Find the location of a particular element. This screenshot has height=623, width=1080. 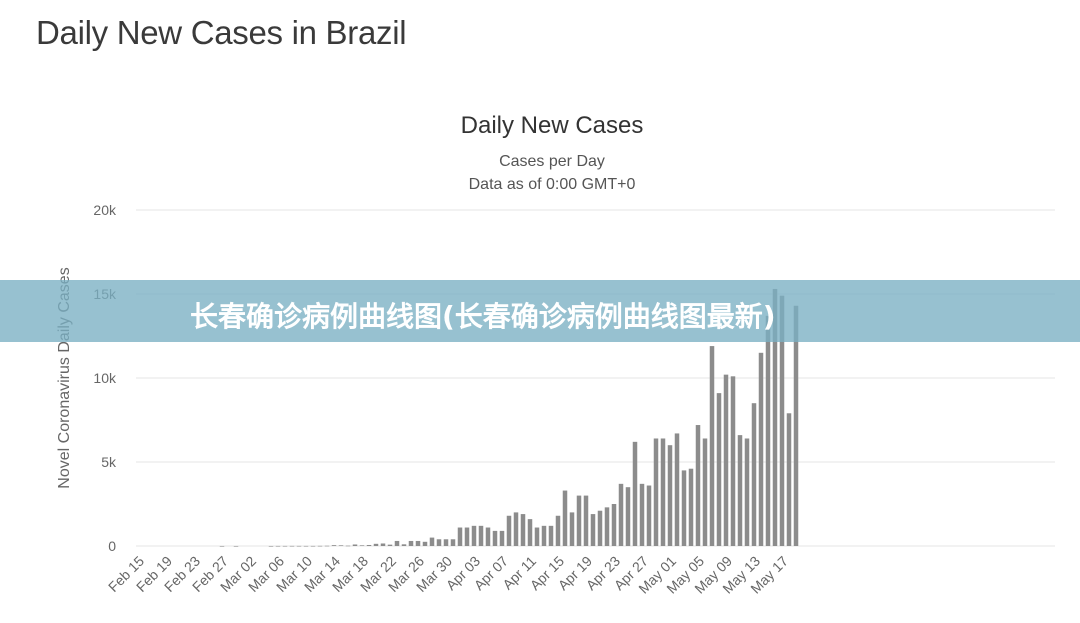

overlay-banner: 长春确诊病例曲线图(长春确诊病例曲线图最新) is located at coordinates (540, 311).